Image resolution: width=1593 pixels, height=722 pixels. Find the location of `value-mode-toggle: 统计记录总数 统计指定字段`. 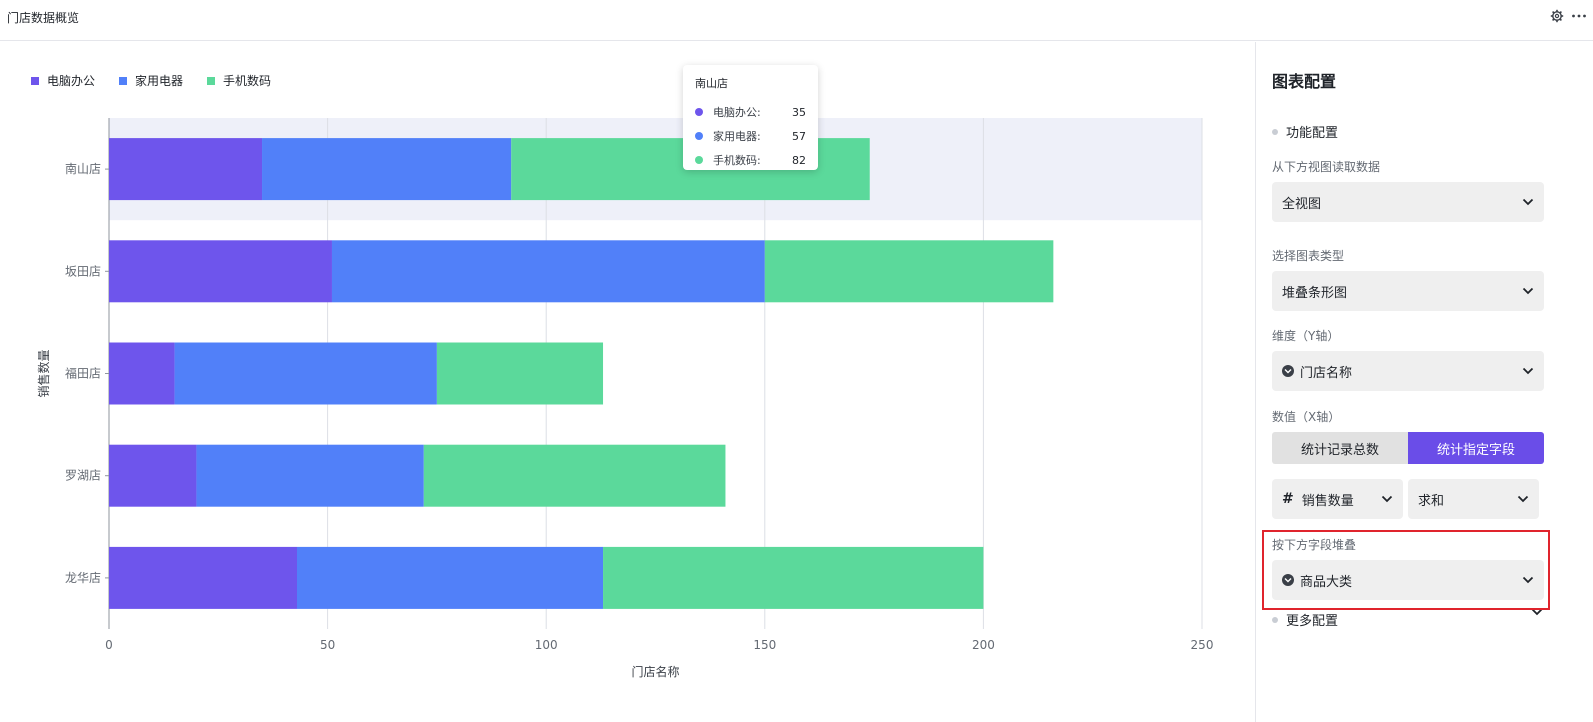

value-mode-toggle: 统计记录总数 统计指定字段 is located at coordinates (1408, 448).